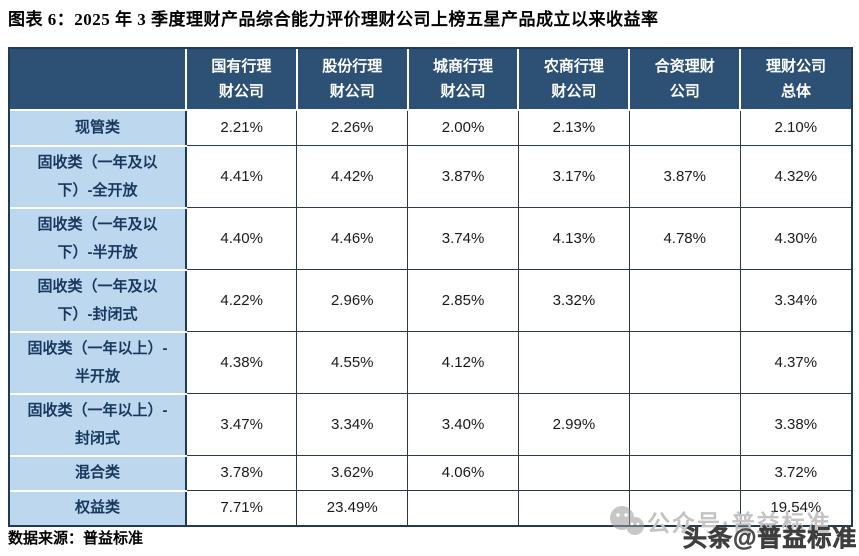 This screenshot has height=556, width=859. I want to click on value-cell-r0-c0: 2.21%, so click(241, 127).